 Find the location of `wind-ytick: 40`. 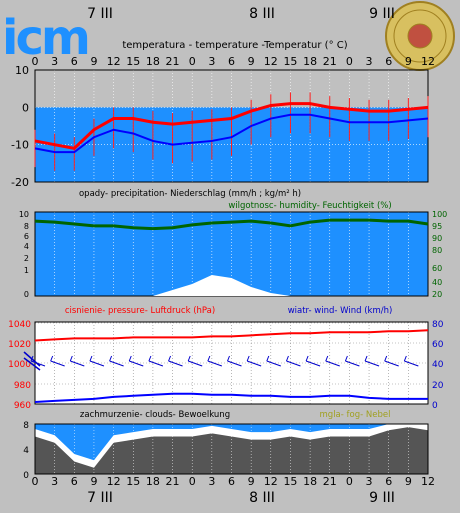

wind-ytick: 40 is located at coordinates (438, 365).